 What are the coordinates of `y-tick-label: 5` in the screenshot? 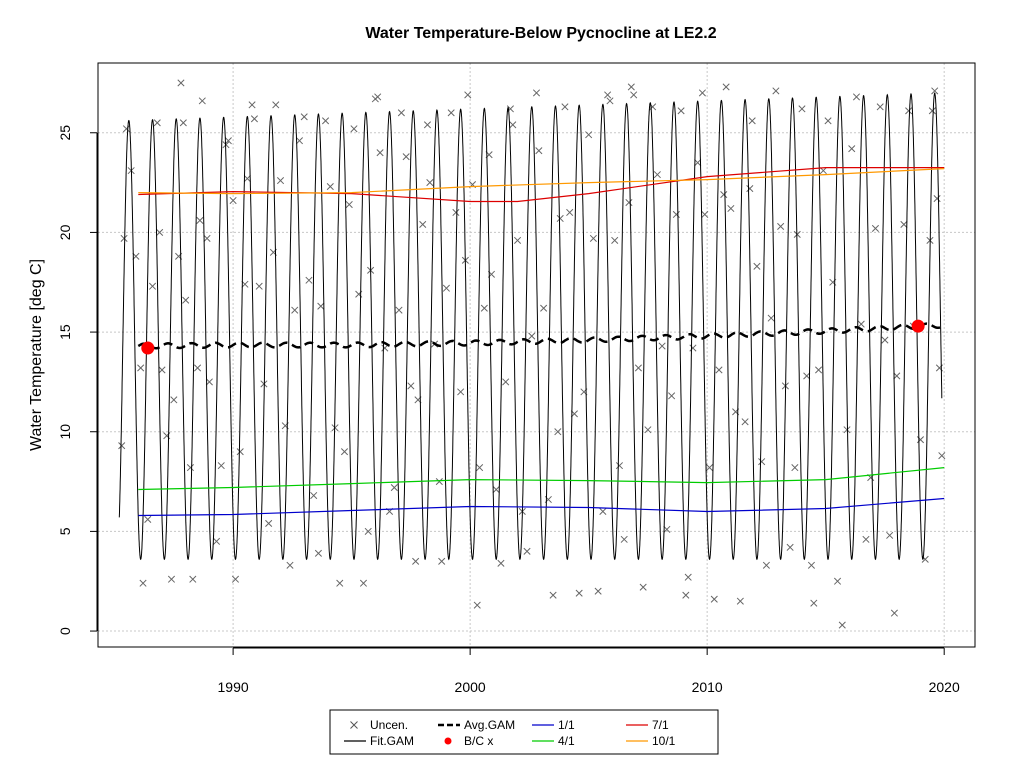 It's located at (65, 531).